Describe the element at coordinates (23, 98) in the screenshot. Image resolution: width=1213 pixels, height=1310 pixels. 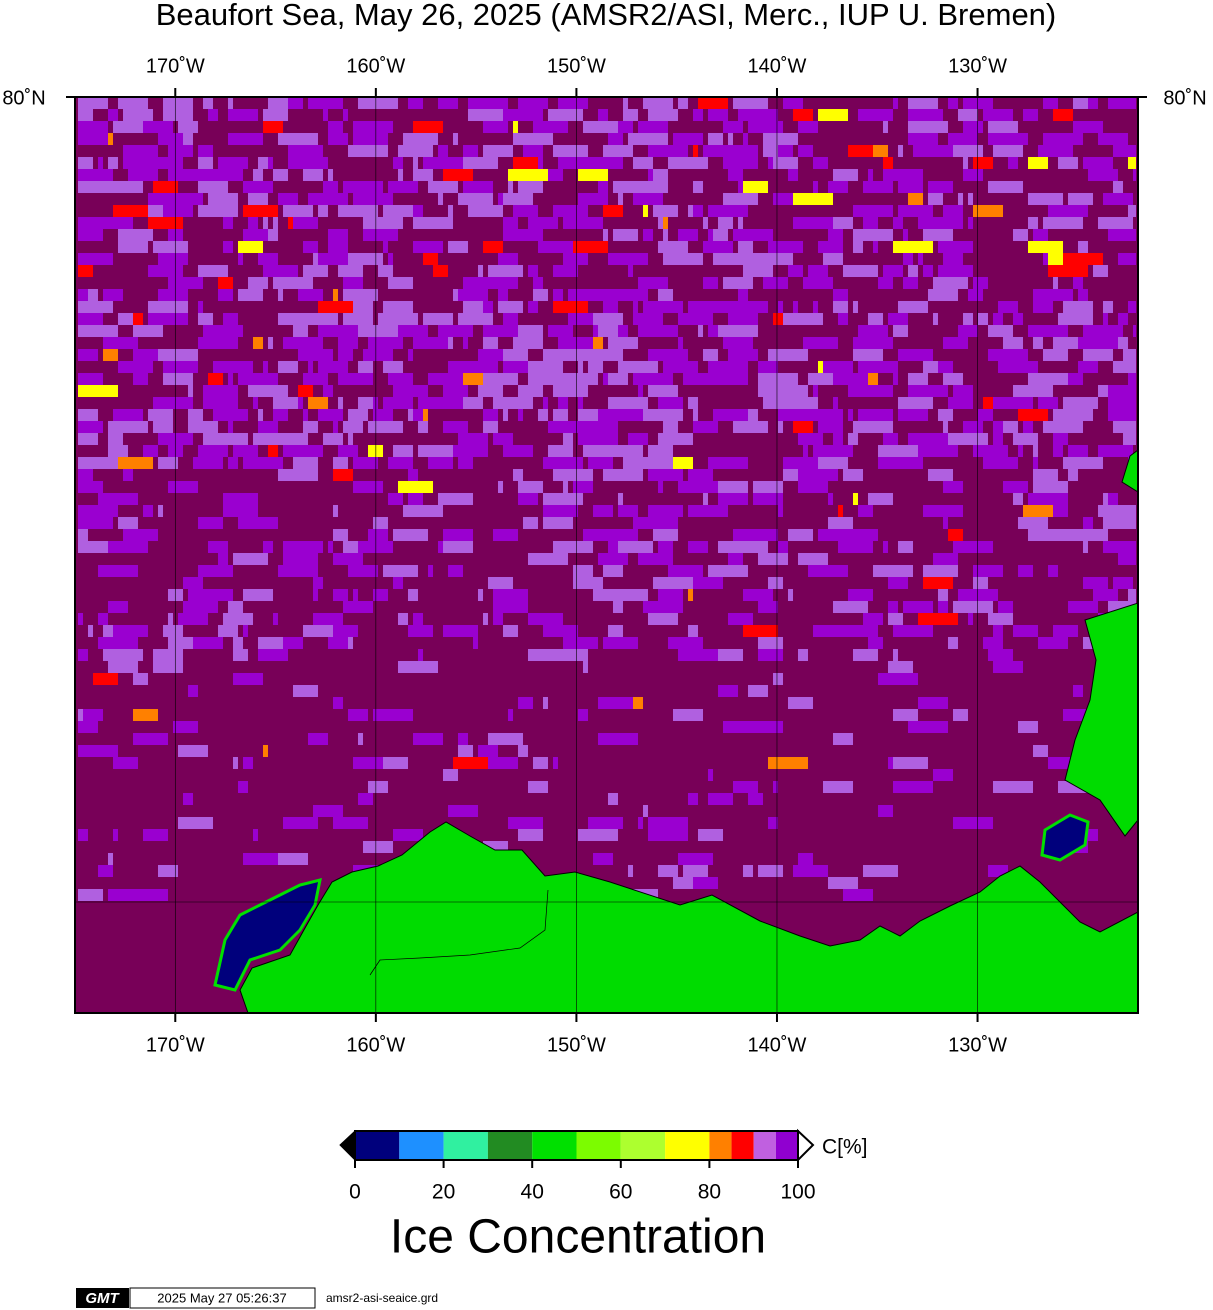
I see `lat-label: 80˚N` at that location.